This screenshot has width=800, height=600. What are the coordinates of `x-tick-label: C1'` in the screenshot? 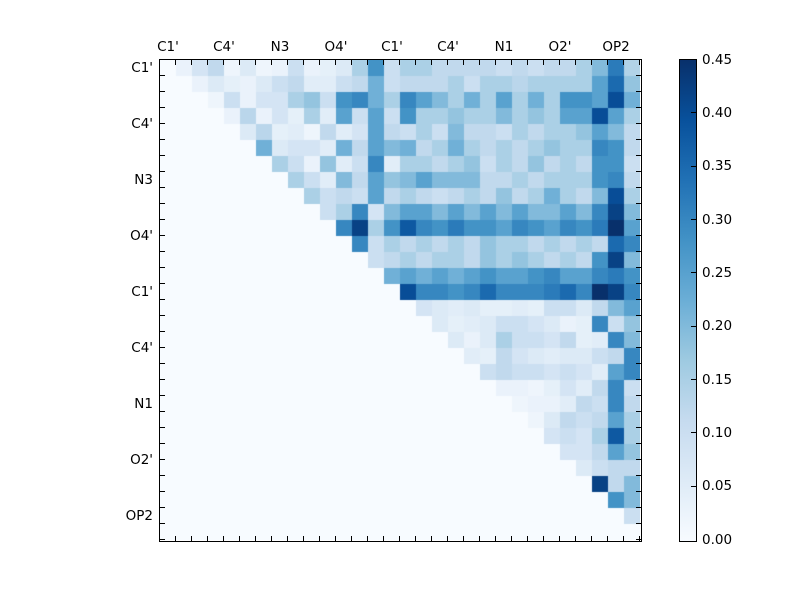 It's located at (392, 47).